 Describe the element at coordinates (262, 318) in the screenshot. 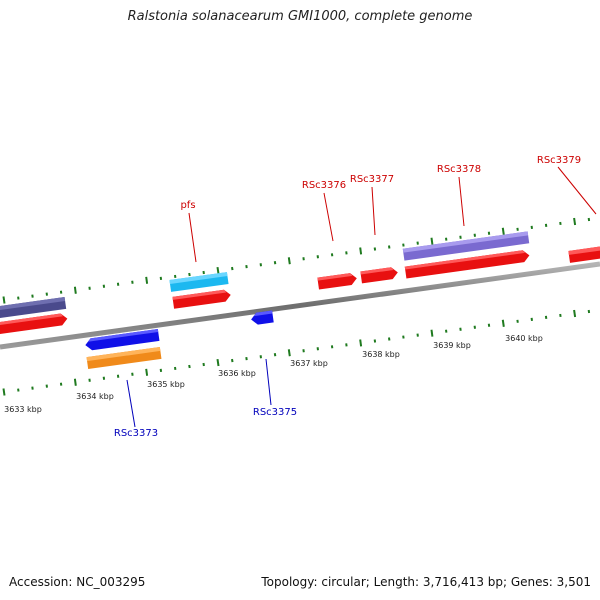

I see `feature-blue-rsc3375` at that location.